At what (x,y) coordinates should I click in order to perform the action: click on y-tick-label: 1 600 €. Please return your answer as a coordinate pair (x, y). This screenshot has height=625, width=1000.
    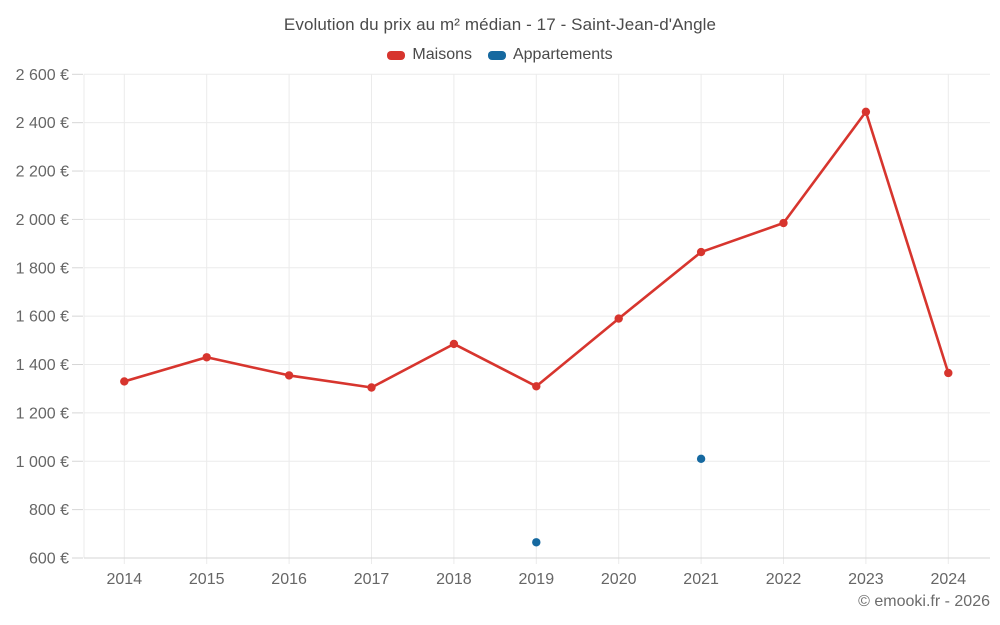
    Looking at the image, I should click on (42, 317).